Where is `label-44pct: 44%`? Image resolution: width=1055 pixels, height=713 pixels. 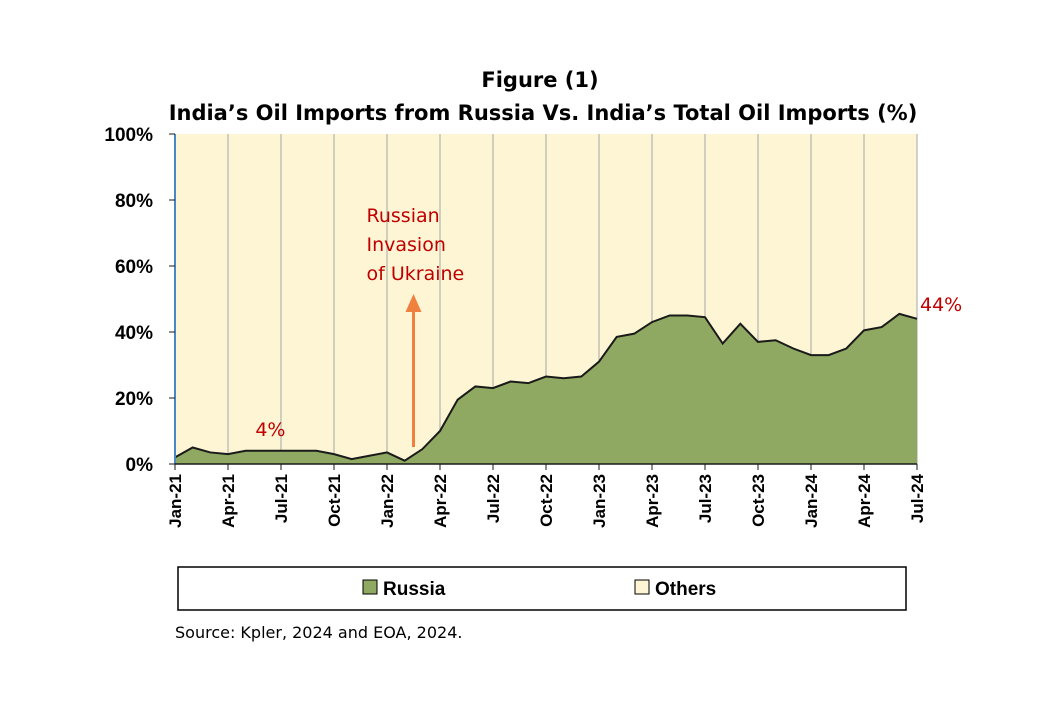 label-44pct: 44% is located at coordinates (941, 305).